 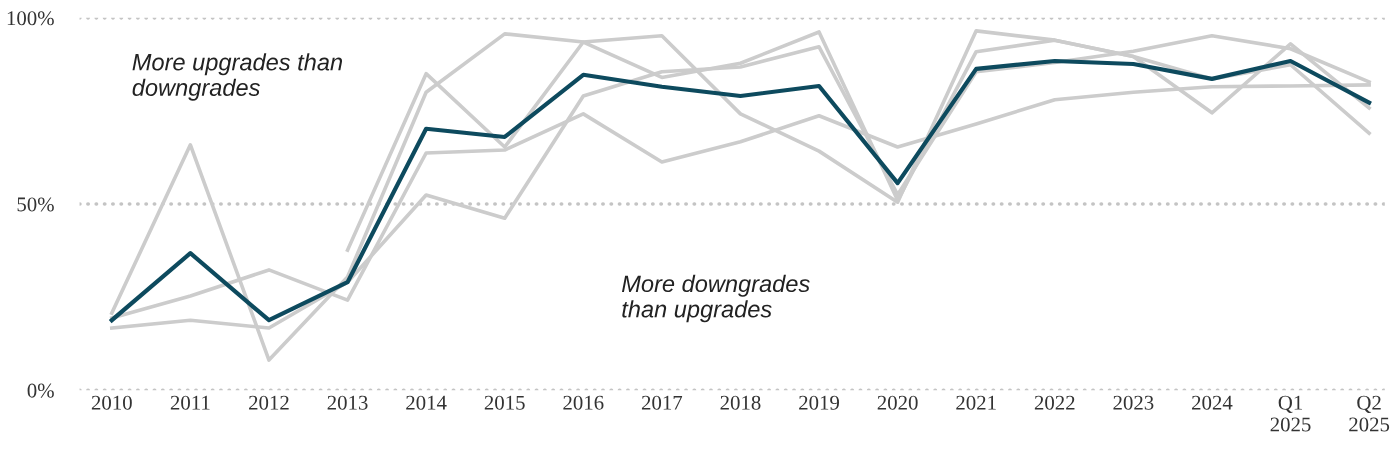 What do you see at coordinates (1054, 402) in the screenshot?
I see `x-tick-label: 2022` at bounding box center [1054, 402].